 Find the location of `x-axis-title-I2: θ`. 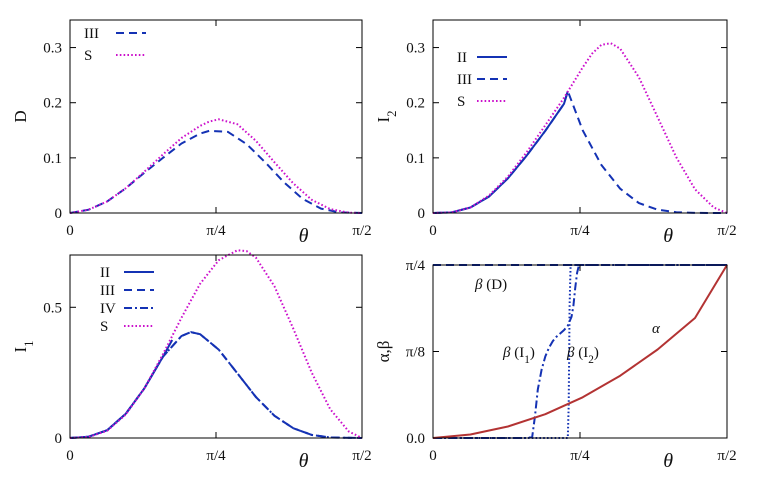

x-axis-title-I2: θ is located at coordinates (668, 236).